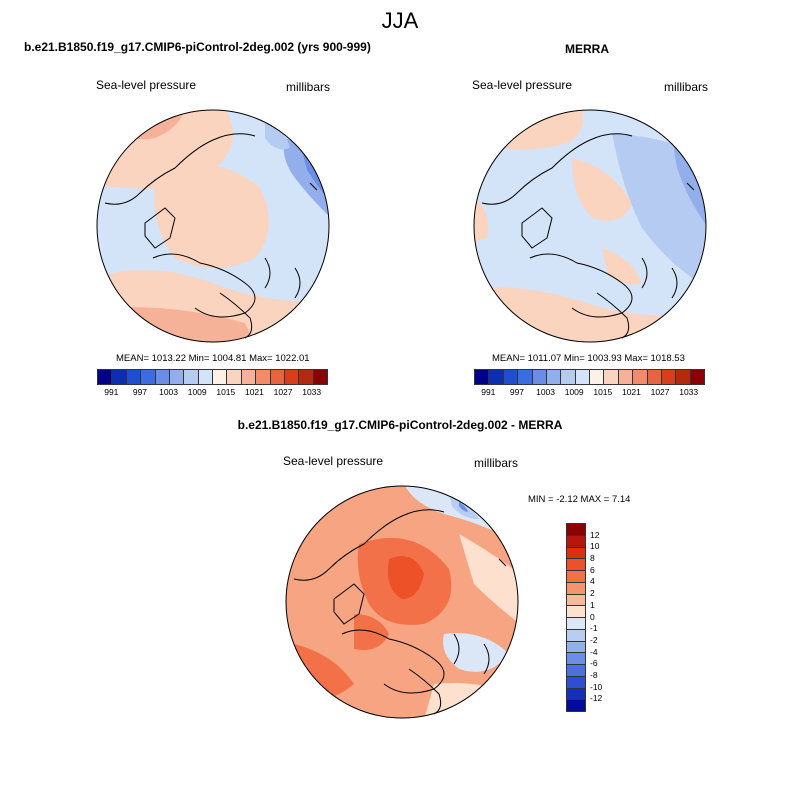 The width and height of the screenshot is (800, 800). What do you see at coordinates (594, 639) in the screenshot?
I see `colorbar-tick-label: -2` at bounding box center [594, 639].